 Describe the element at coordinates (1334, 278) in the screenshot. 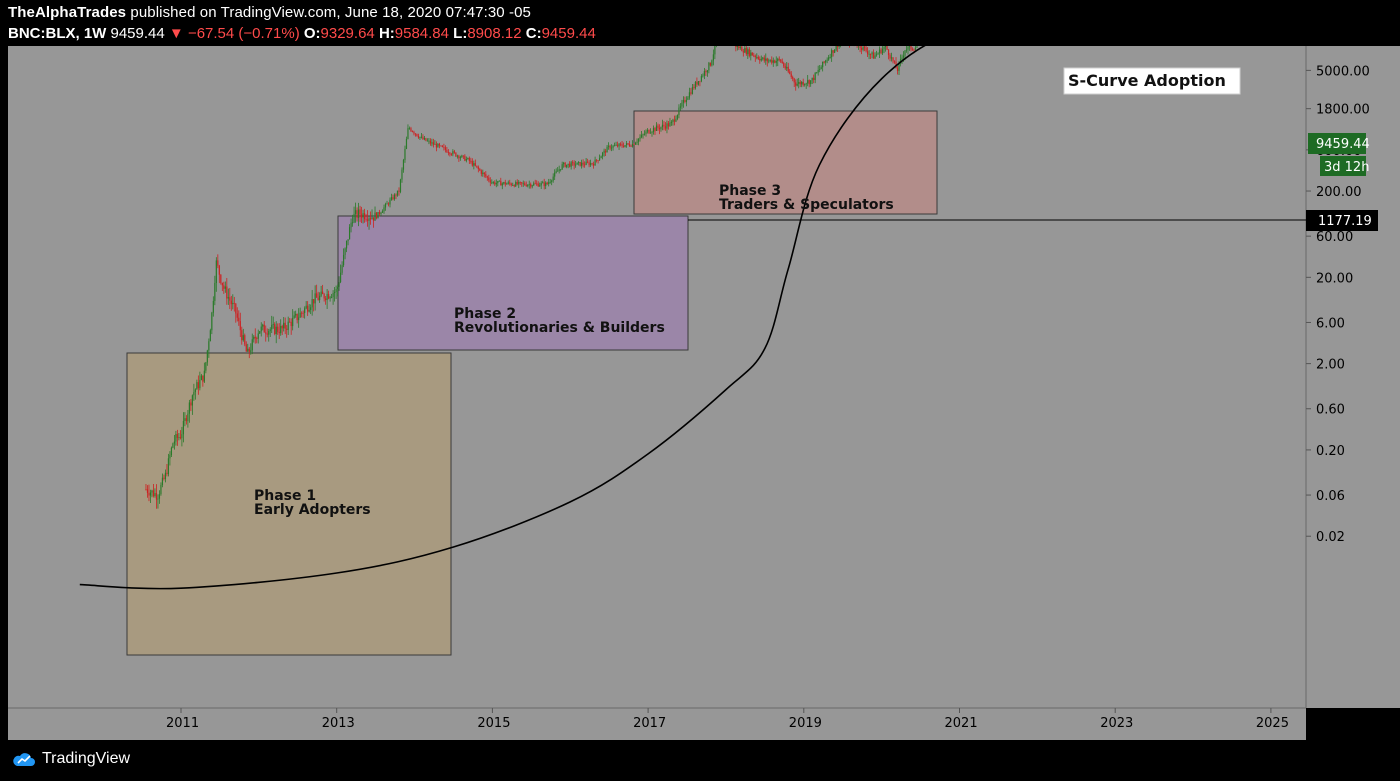

I see `price-tick-label: 20.00` at that location.